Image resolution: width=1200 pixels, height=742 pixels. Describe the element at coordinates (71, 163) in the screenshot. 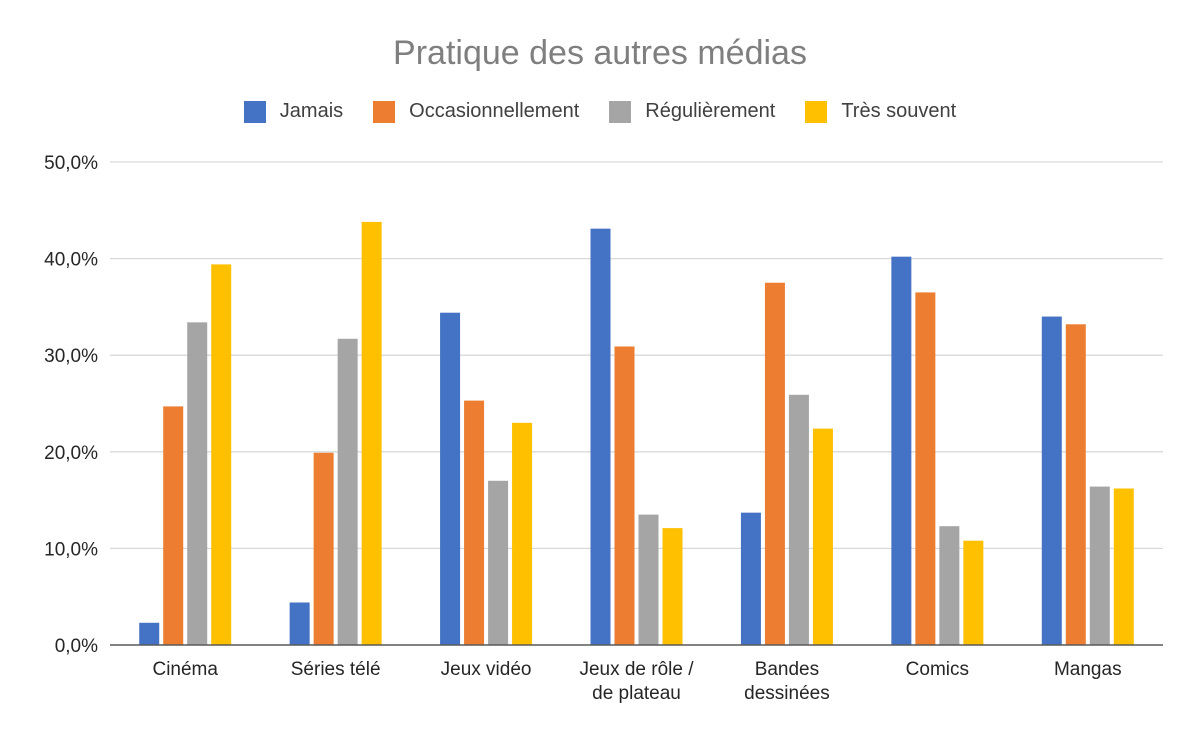

I see `y-tick-label: 50,0%` at that location.